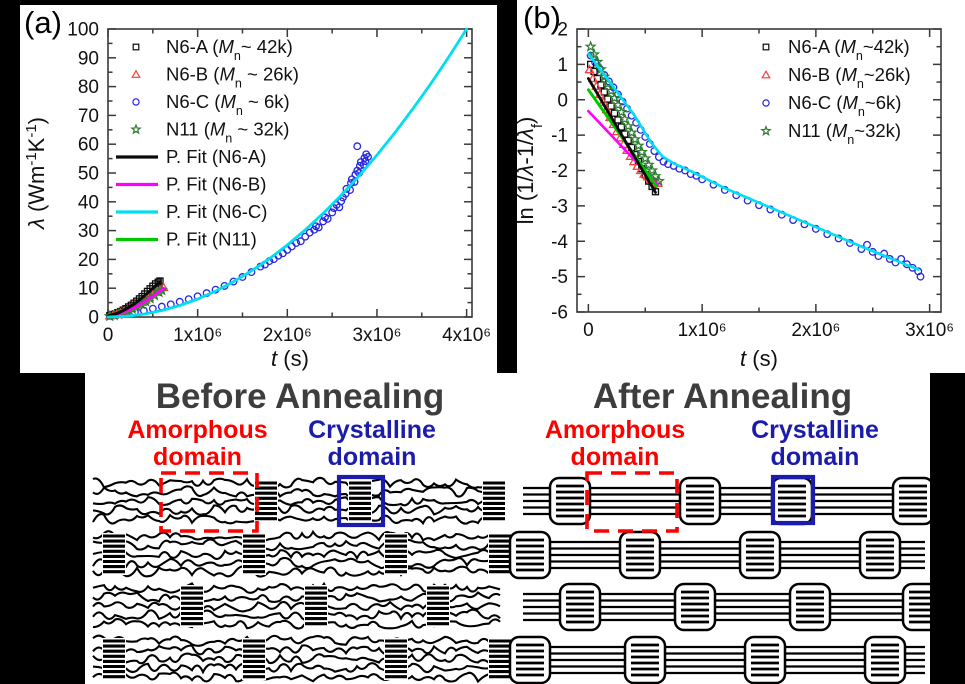 The image size is (965, 684). Describe the element at coordinates (302, 577) in the screenshot. I see `before-annealing-chains` at that location.